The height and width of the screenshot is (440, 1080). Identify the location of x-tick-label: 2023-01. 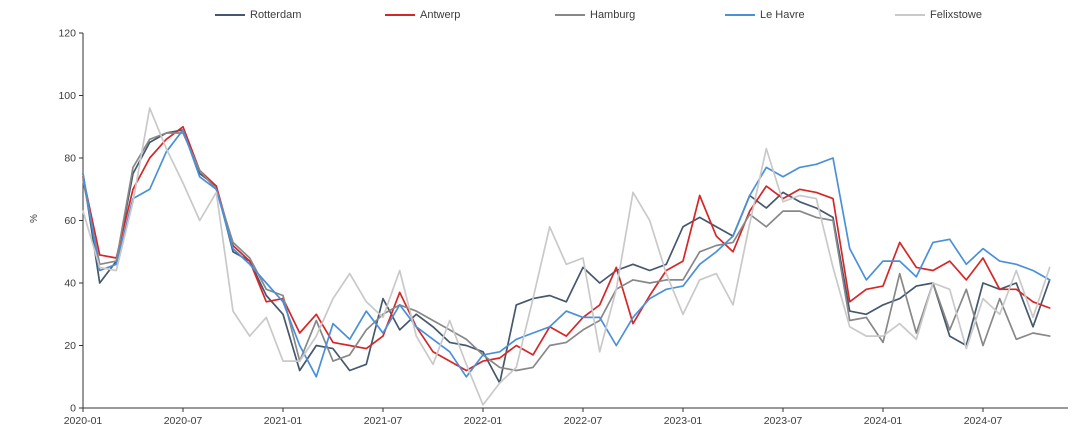
(683, 421).